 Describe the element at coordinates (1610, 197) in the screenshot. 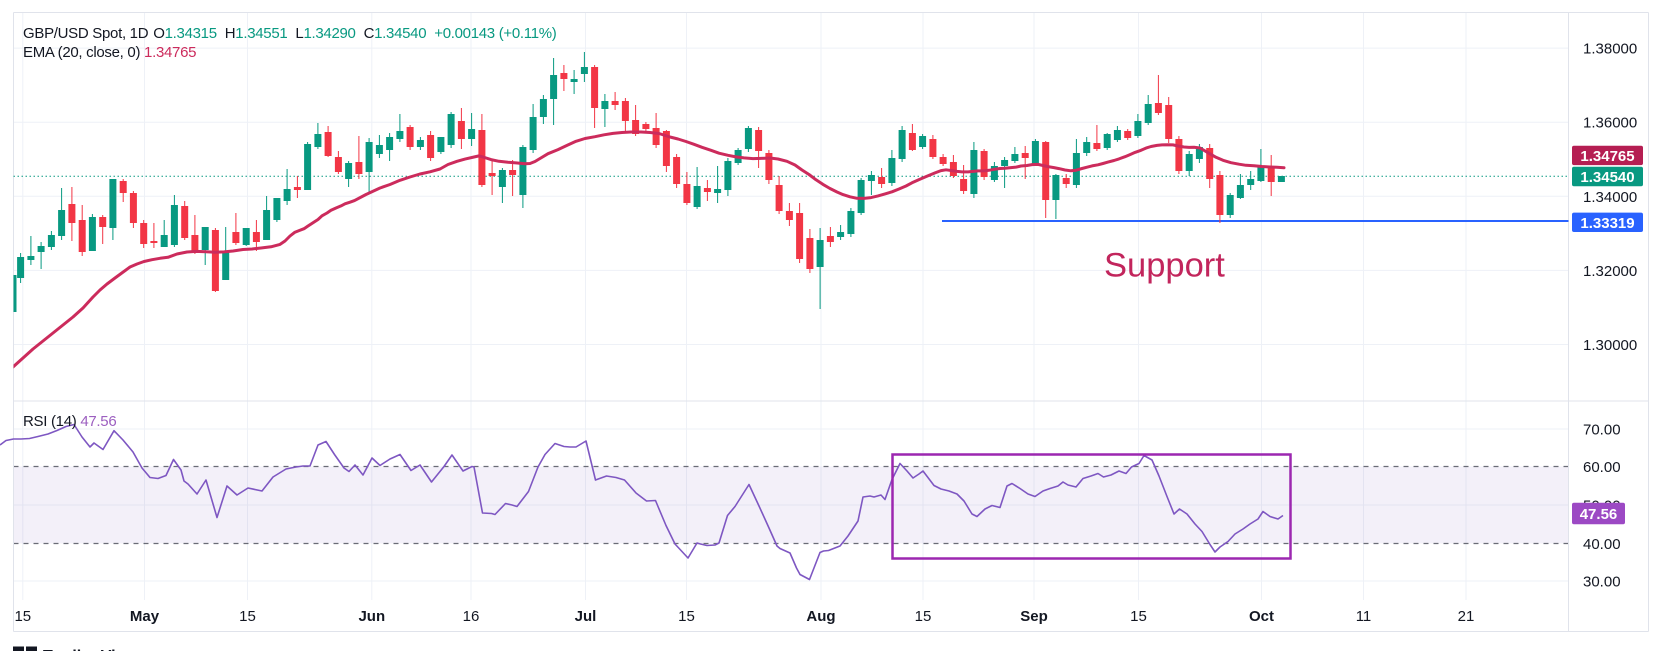

I see `svg-text: 1.34000` at that location.